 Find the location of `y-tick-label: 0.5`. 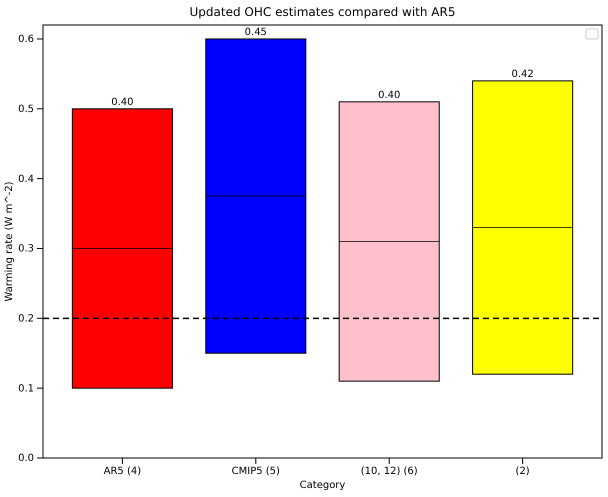

y-tick-label: 0.5 is located at coordinates (26, 110).